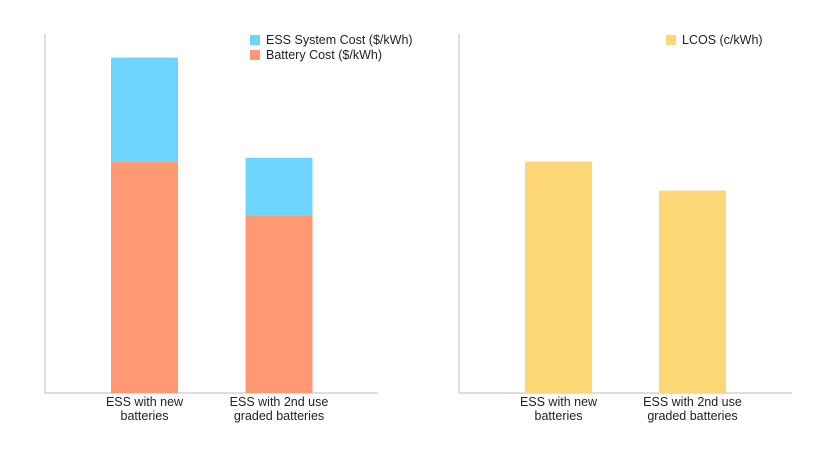 The height and width of the screenshot is (449, 828). I want to click on legend-label: ESS System Cost ($/kWh), so click(339, 40).